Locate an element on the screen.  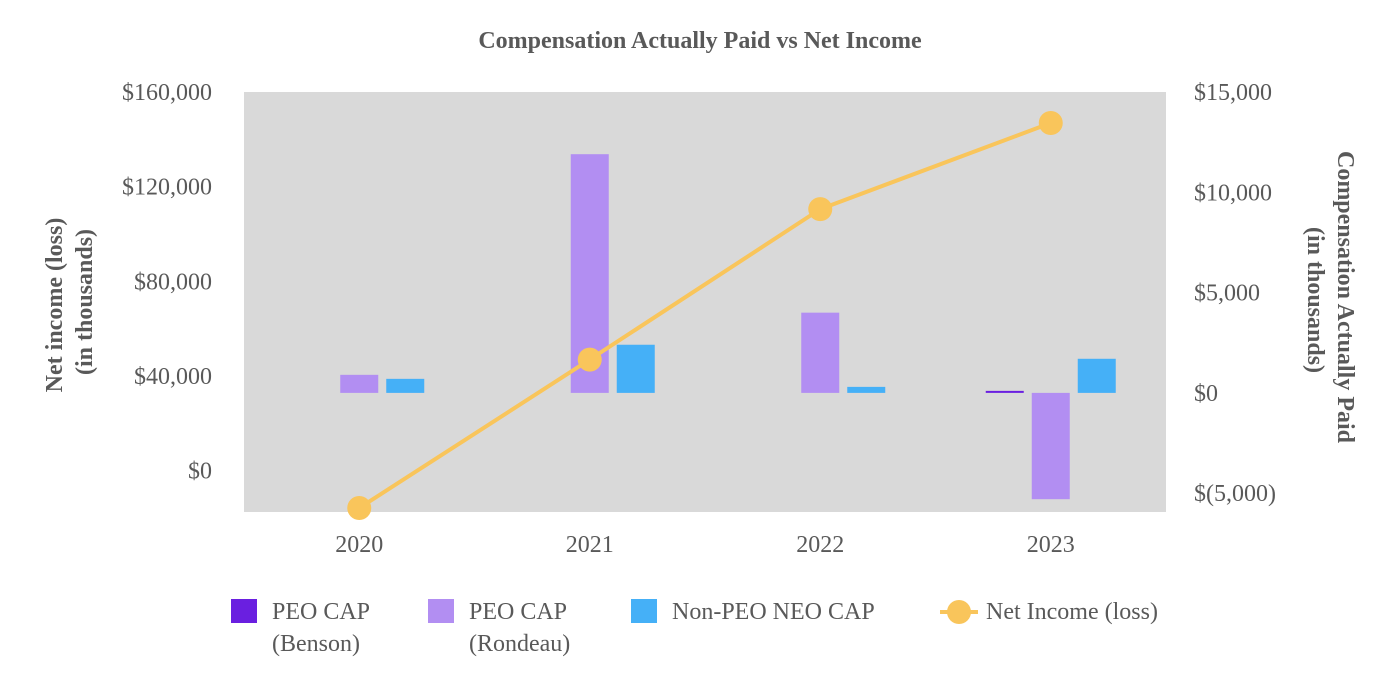
left-tick-label: $40,000 is located at coordinates (173, 377).